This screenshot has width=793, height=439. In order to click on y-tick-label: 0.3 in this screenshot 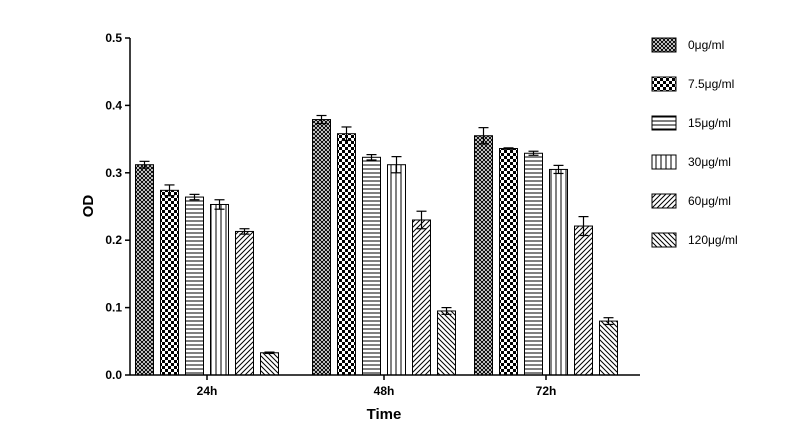, I will do `click(113, 173)`.